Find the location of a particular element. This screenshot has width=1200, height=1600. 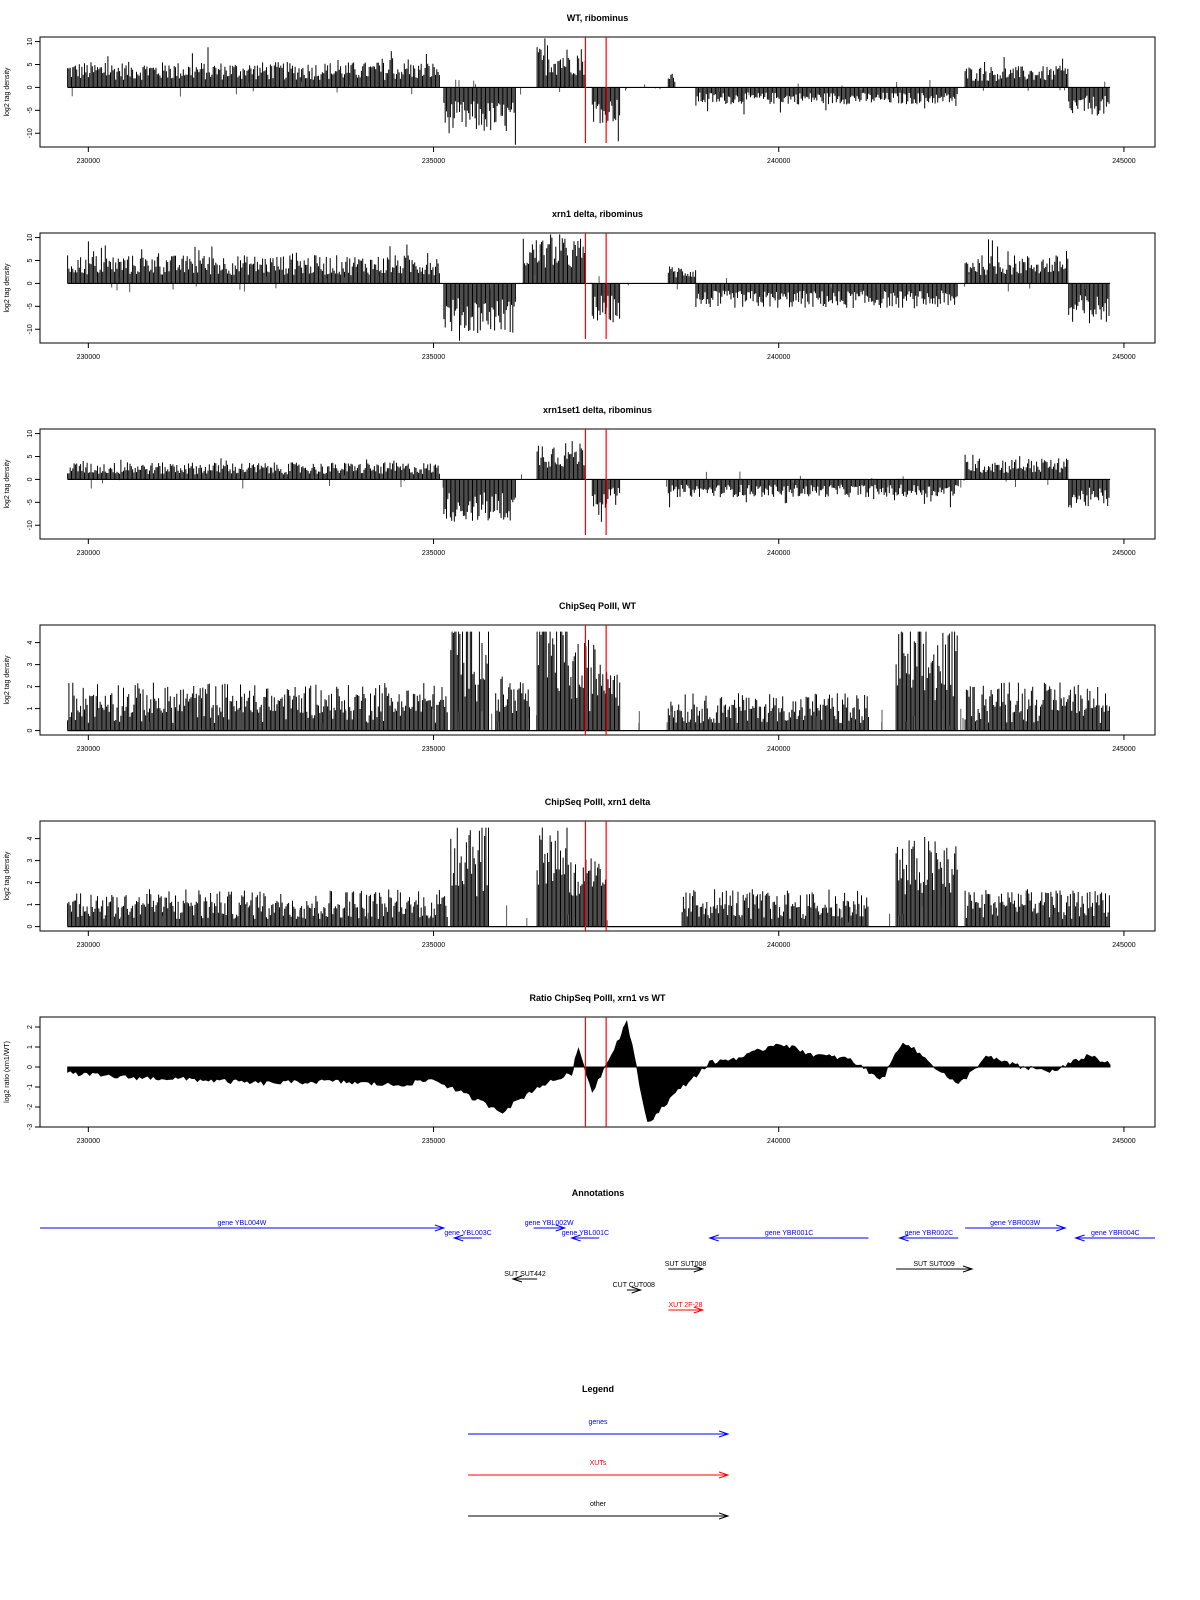

chart-title: xrn1 delta, ribominus is located at coordinates (597, 214).